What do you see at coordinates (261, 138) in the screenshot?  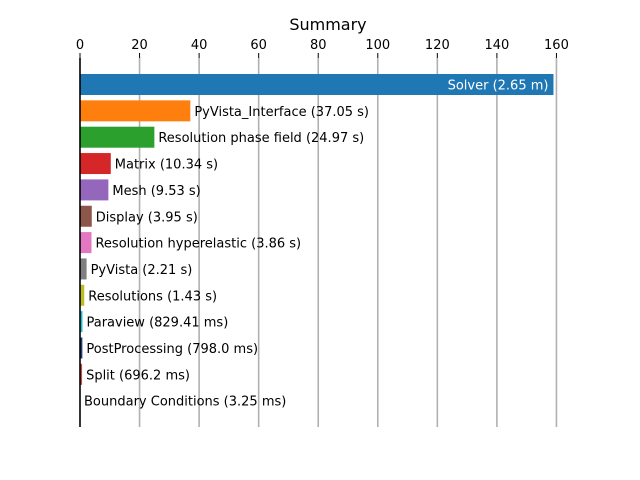 I see `bar-label: Resolution phase field (24.97 s)` at bounding box center [261, 138].